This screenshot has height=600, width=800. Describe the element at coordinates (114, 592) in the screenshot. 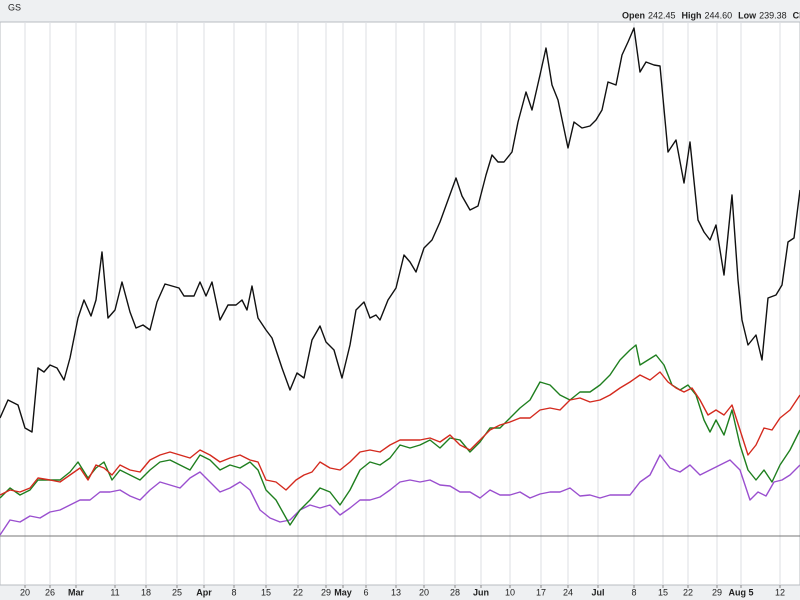

I see `x-tick-label: 11` at that location.